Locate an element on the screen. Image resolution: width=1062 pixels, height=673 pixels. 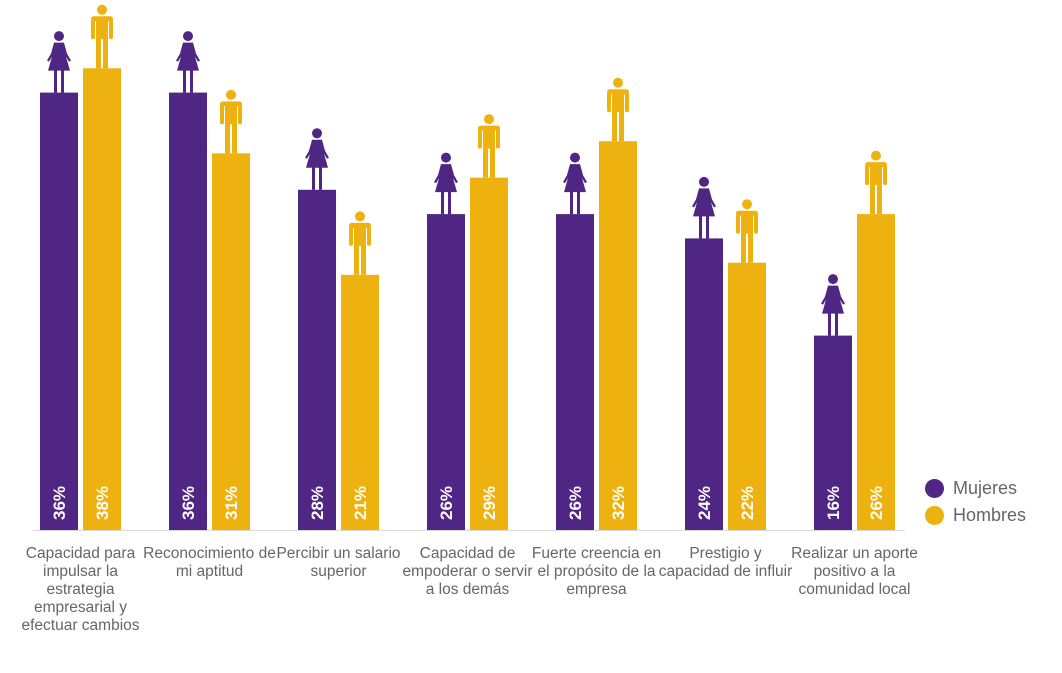
data-label: 28% is located at coordinates (317, 503).